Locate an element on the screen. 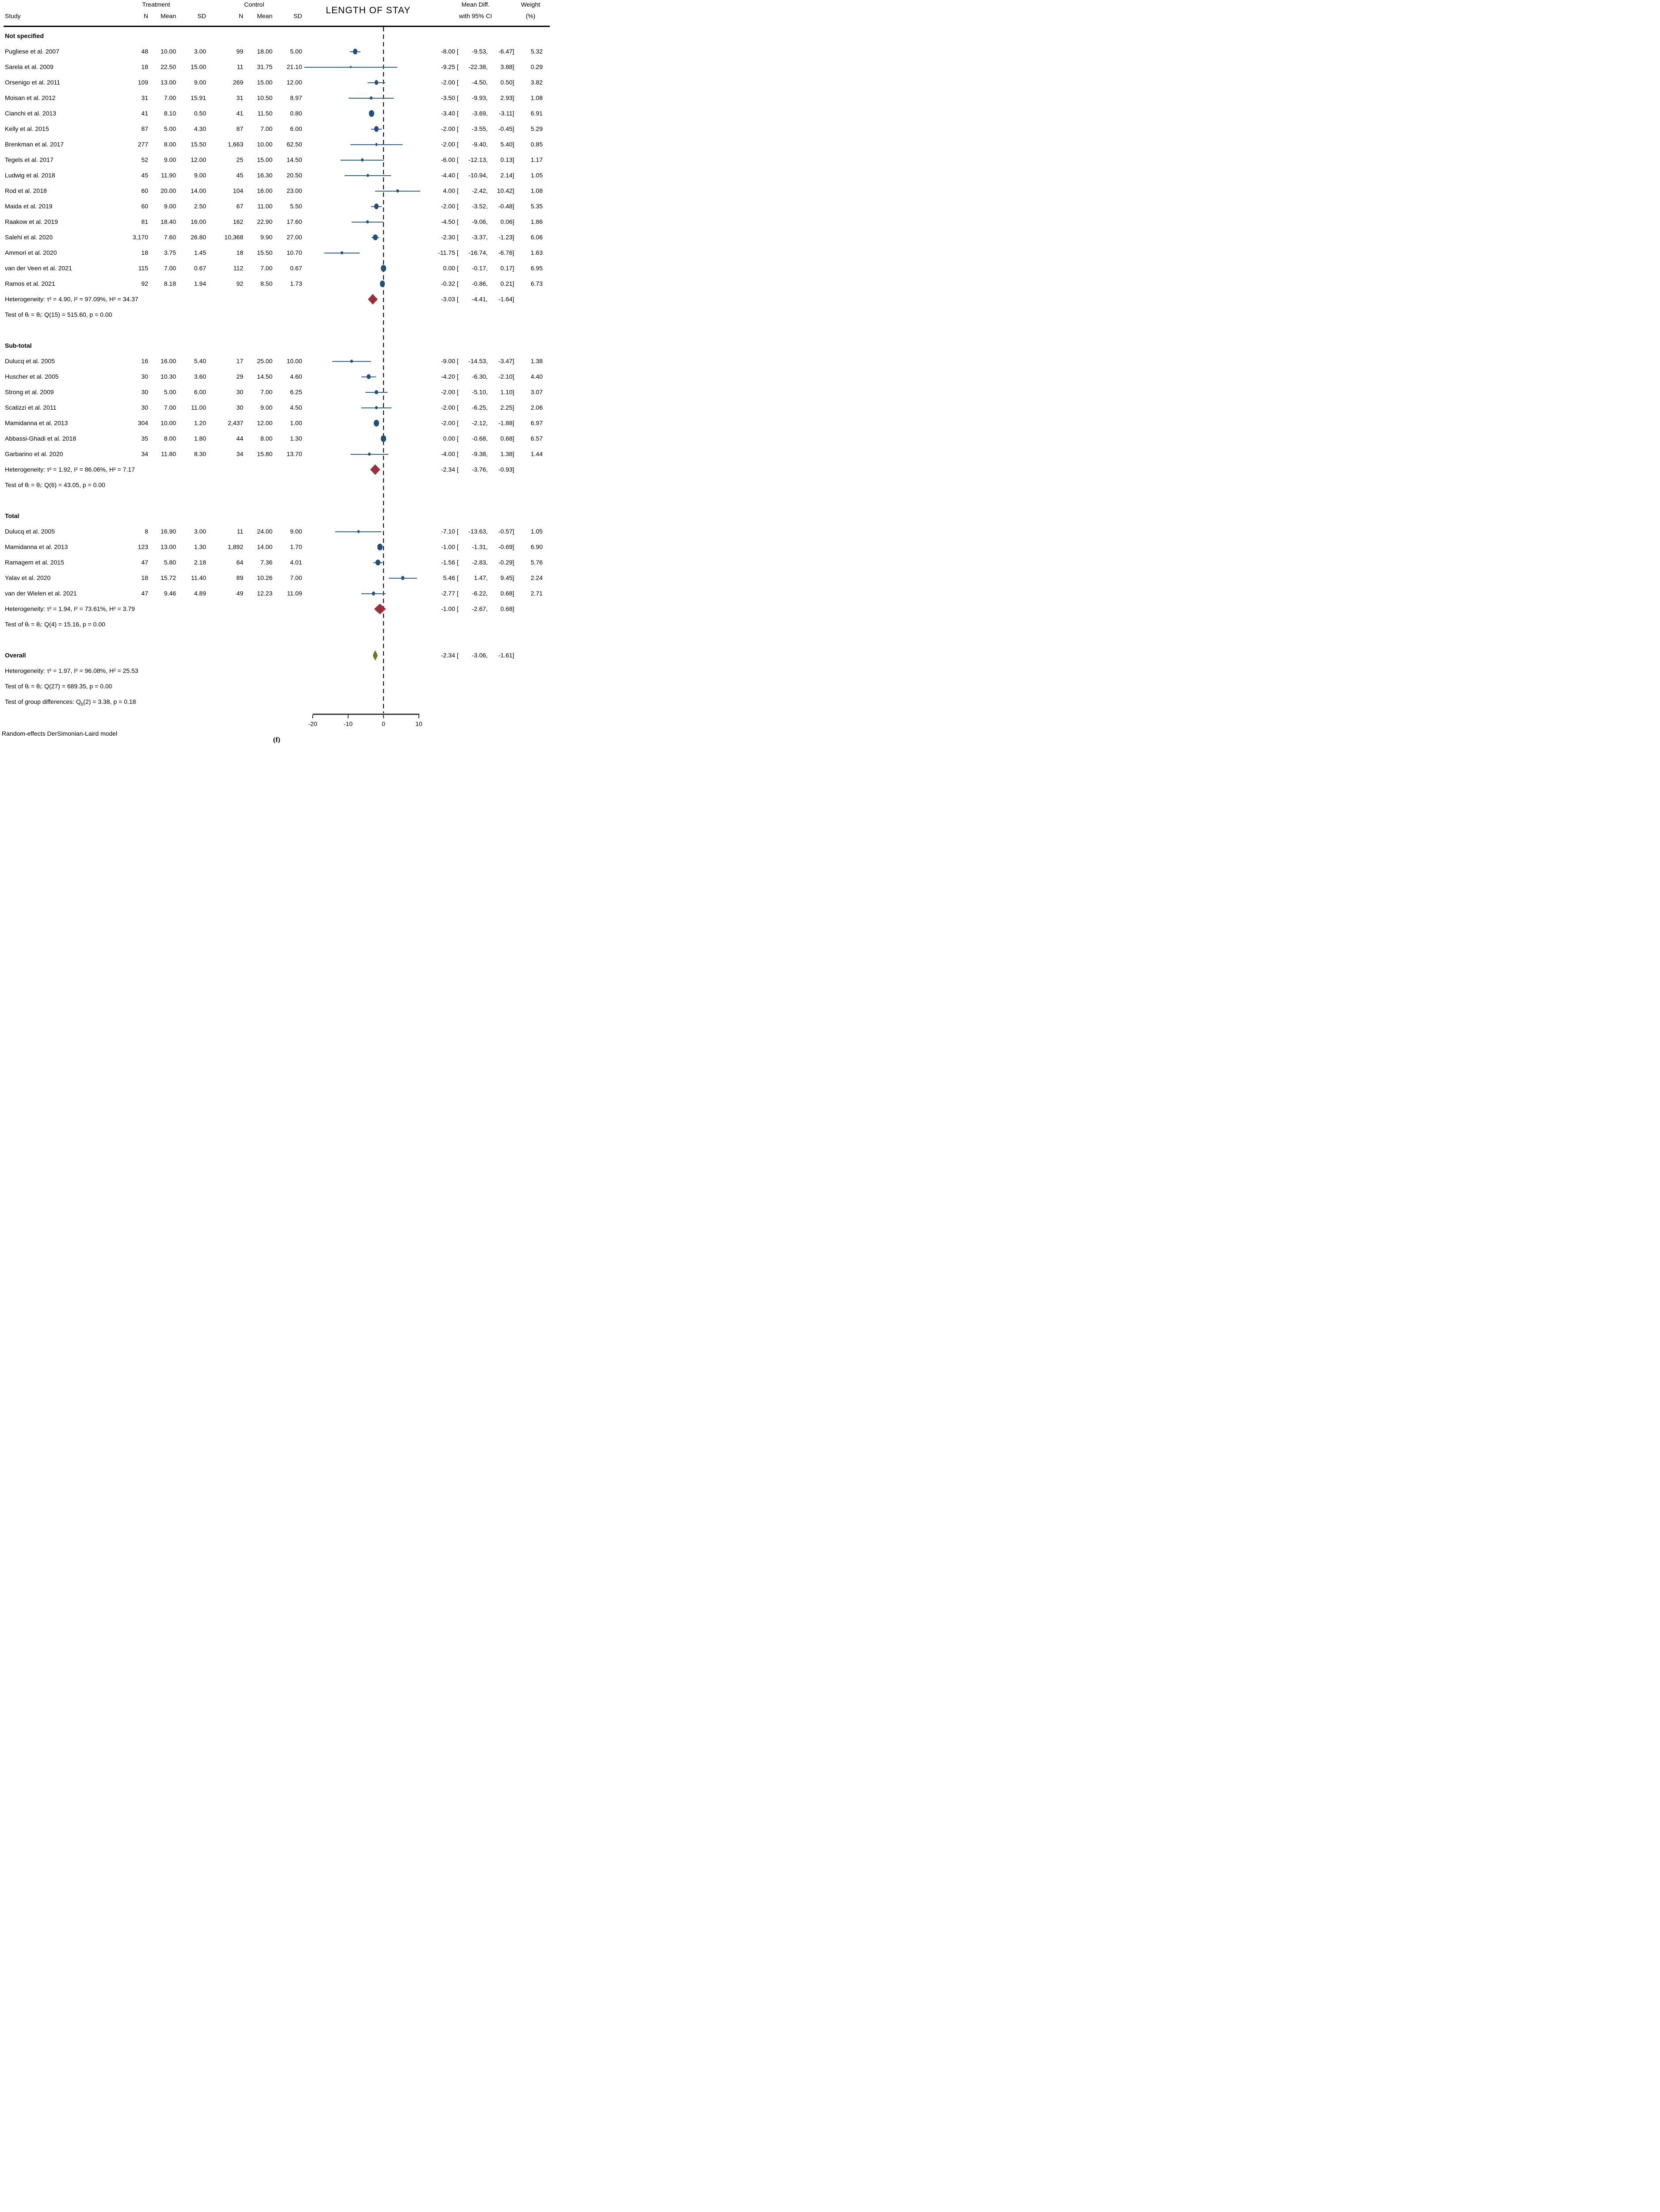  cell-tmean: 20.00 is located at coordinates (168, 191).